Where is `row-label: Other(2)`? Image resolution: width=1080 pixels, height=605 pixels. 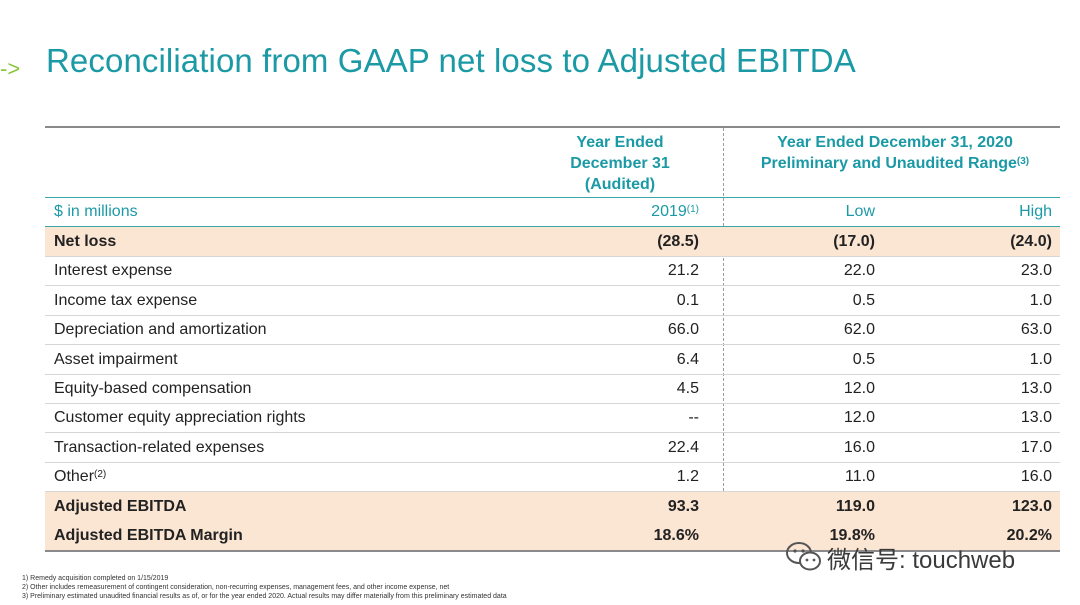 row-label: Other(2) is located at coordinates (80, 476).